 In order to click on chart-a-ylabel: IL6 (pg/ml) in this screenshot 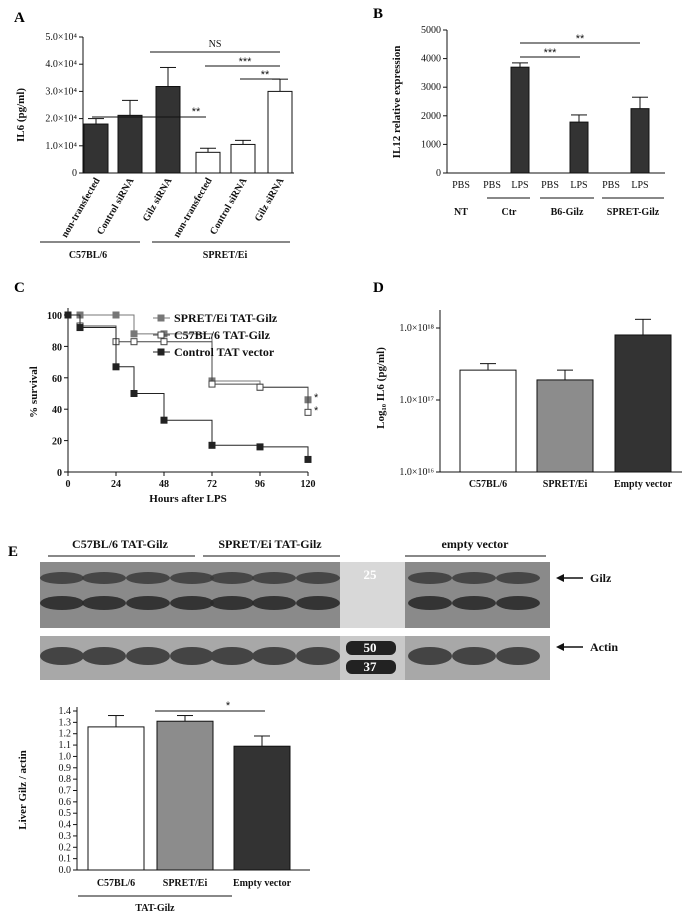, I will do `click(21, 115)`.